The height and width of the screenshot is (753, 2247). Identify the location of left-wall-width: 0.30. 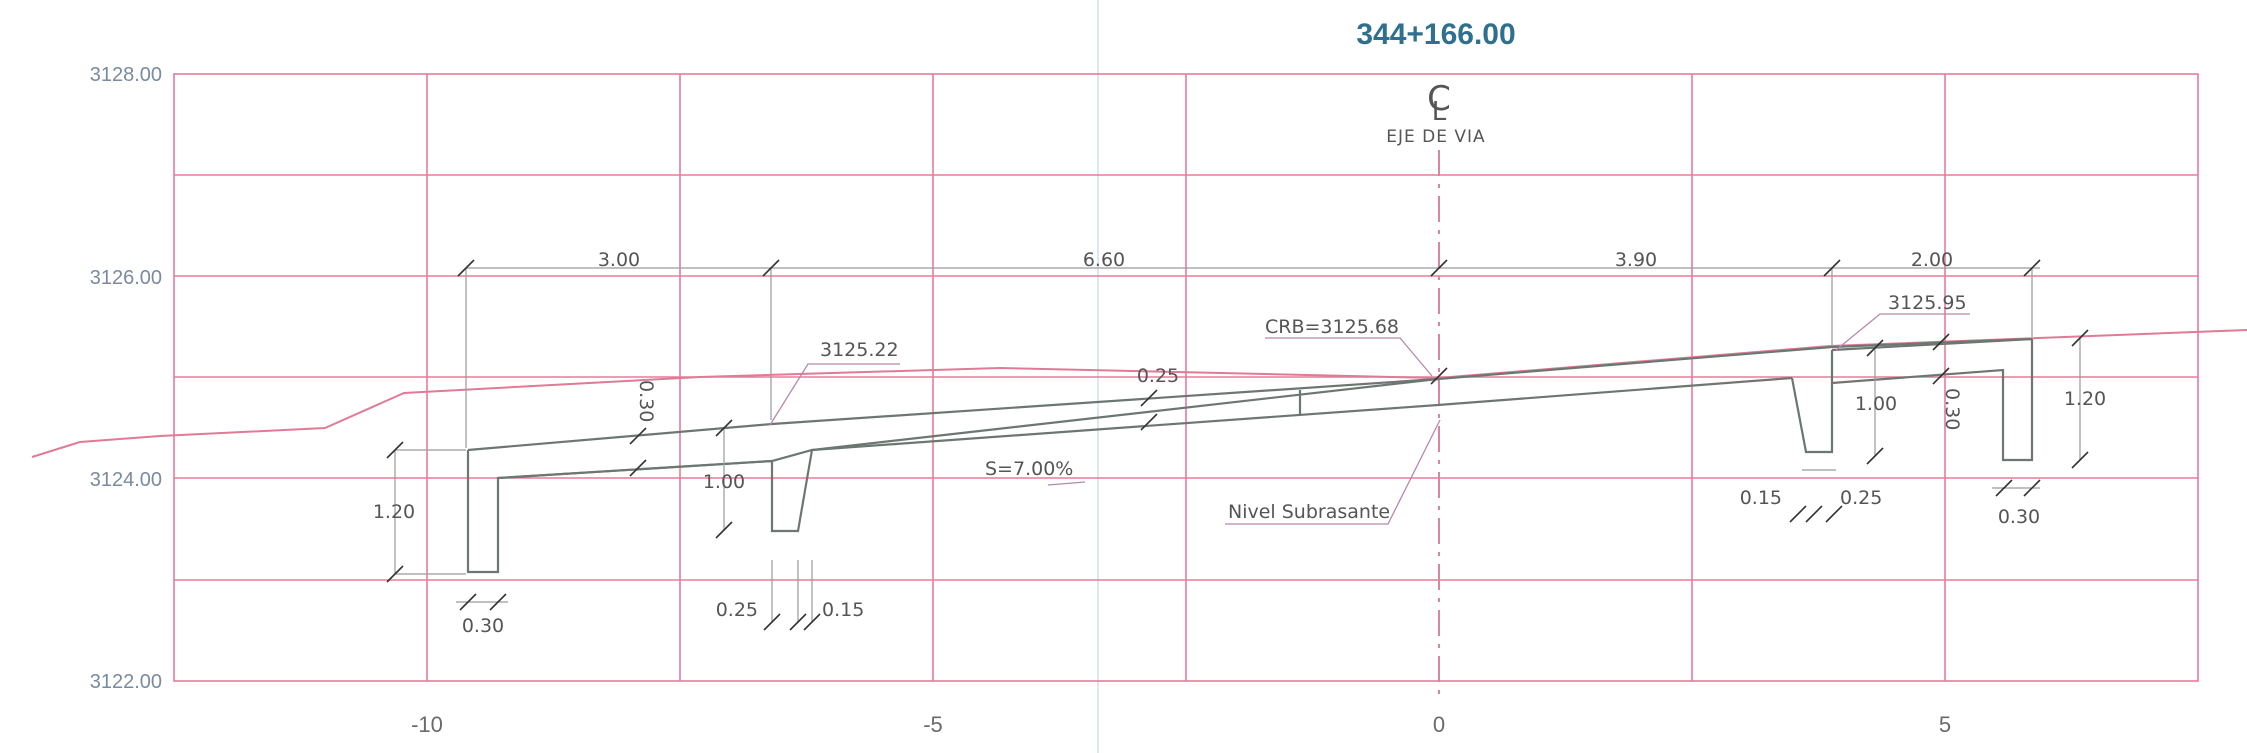
(483, 626).